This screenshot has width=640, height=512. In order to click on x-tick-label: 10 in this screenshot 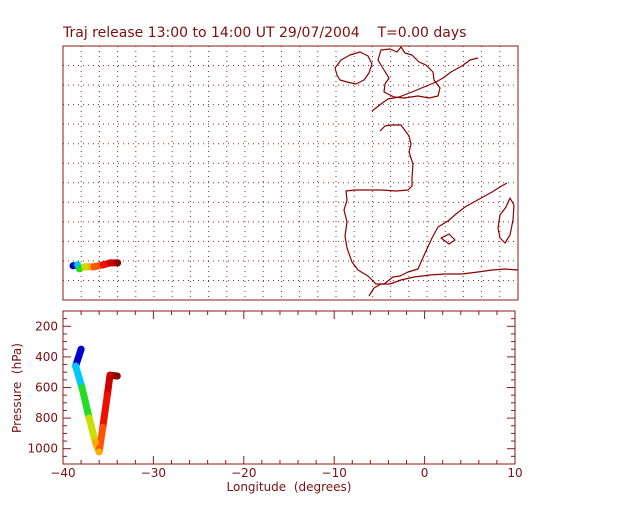, I will do `click(514, 473)`.